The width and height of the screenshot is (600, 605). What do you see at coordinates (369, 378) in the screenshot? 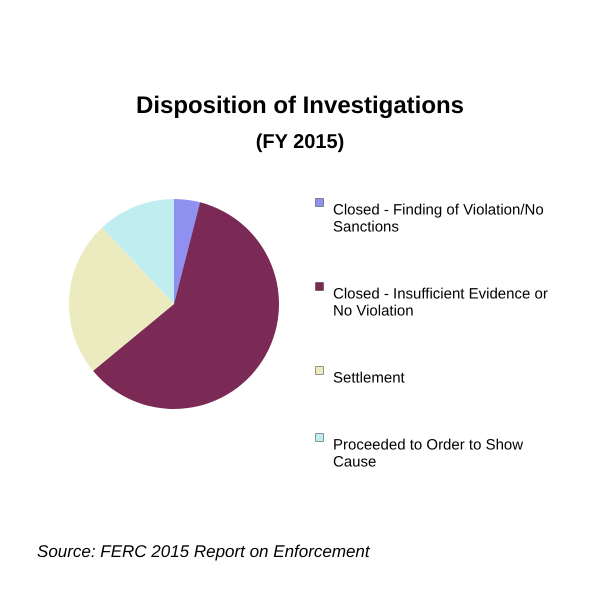
I see `legend-label: Settlement` at bounding box center [369, 378].